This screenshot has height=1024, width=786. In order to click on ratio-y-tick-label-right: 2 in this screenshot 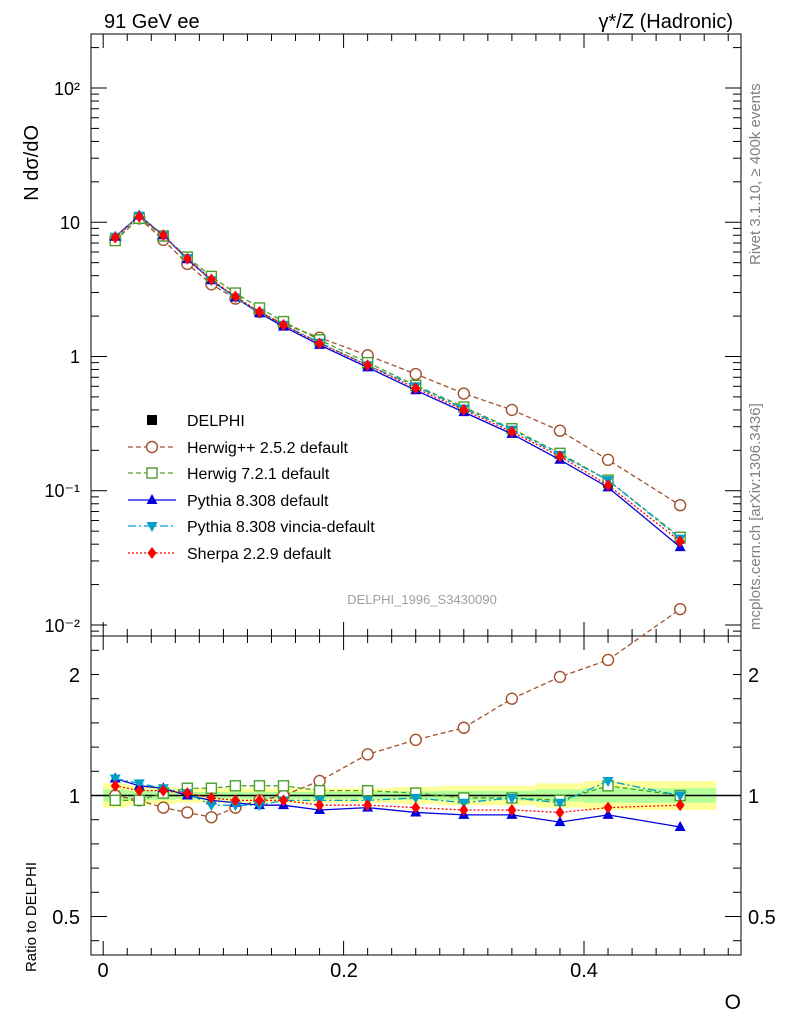, I will do `click(753, 676)`.